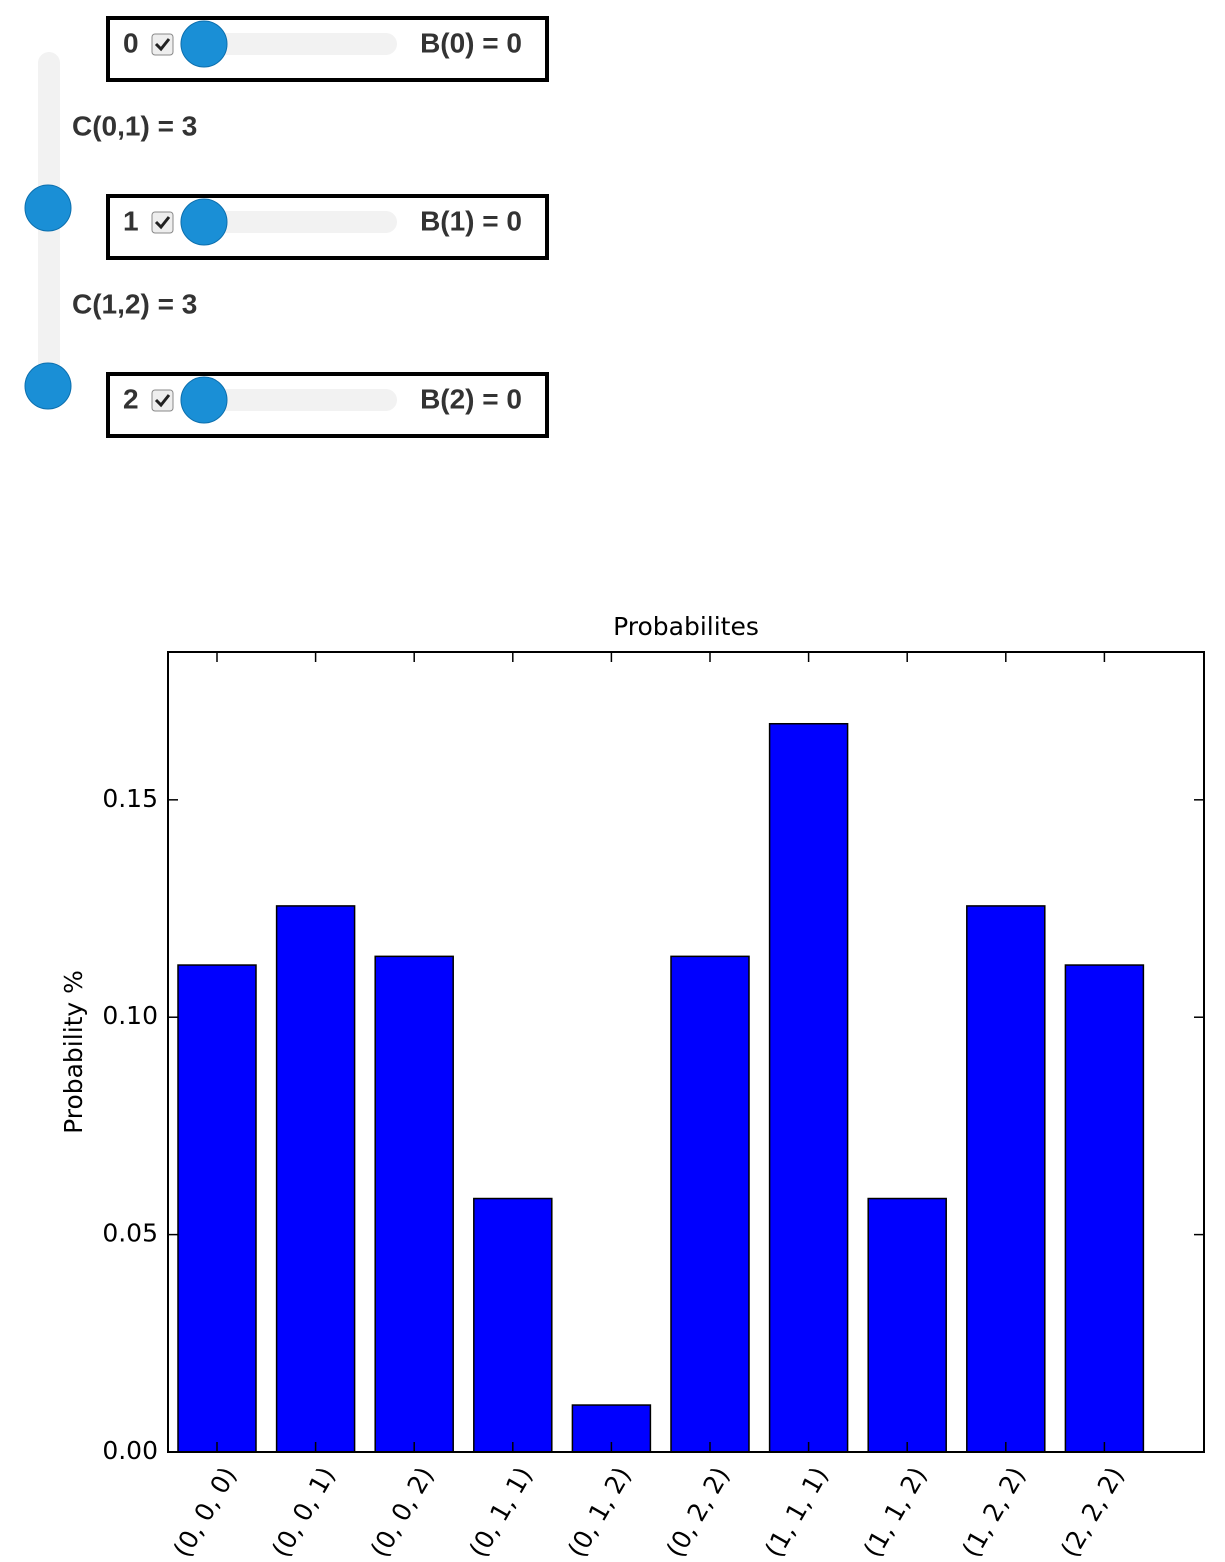 The image size is (1225, 1562). What do you see at coordinates (134, 125) in the screenshot?
I see `coupling-label: C(0,1) = 3` at bounding box center [134, 125].